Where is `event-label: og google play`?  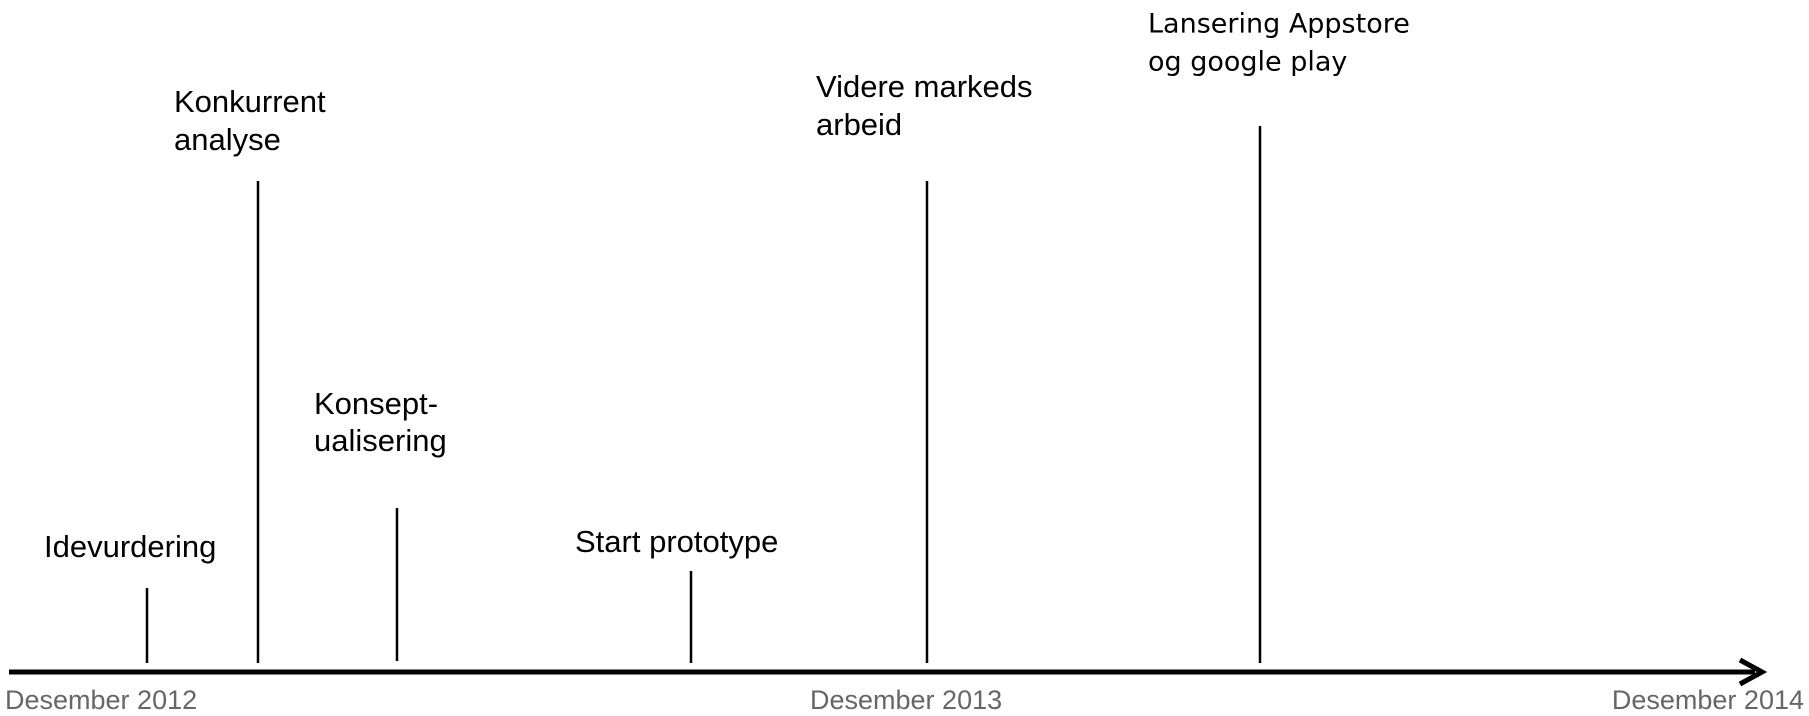 event-label: og google play is located at coordinates (1247, 62).